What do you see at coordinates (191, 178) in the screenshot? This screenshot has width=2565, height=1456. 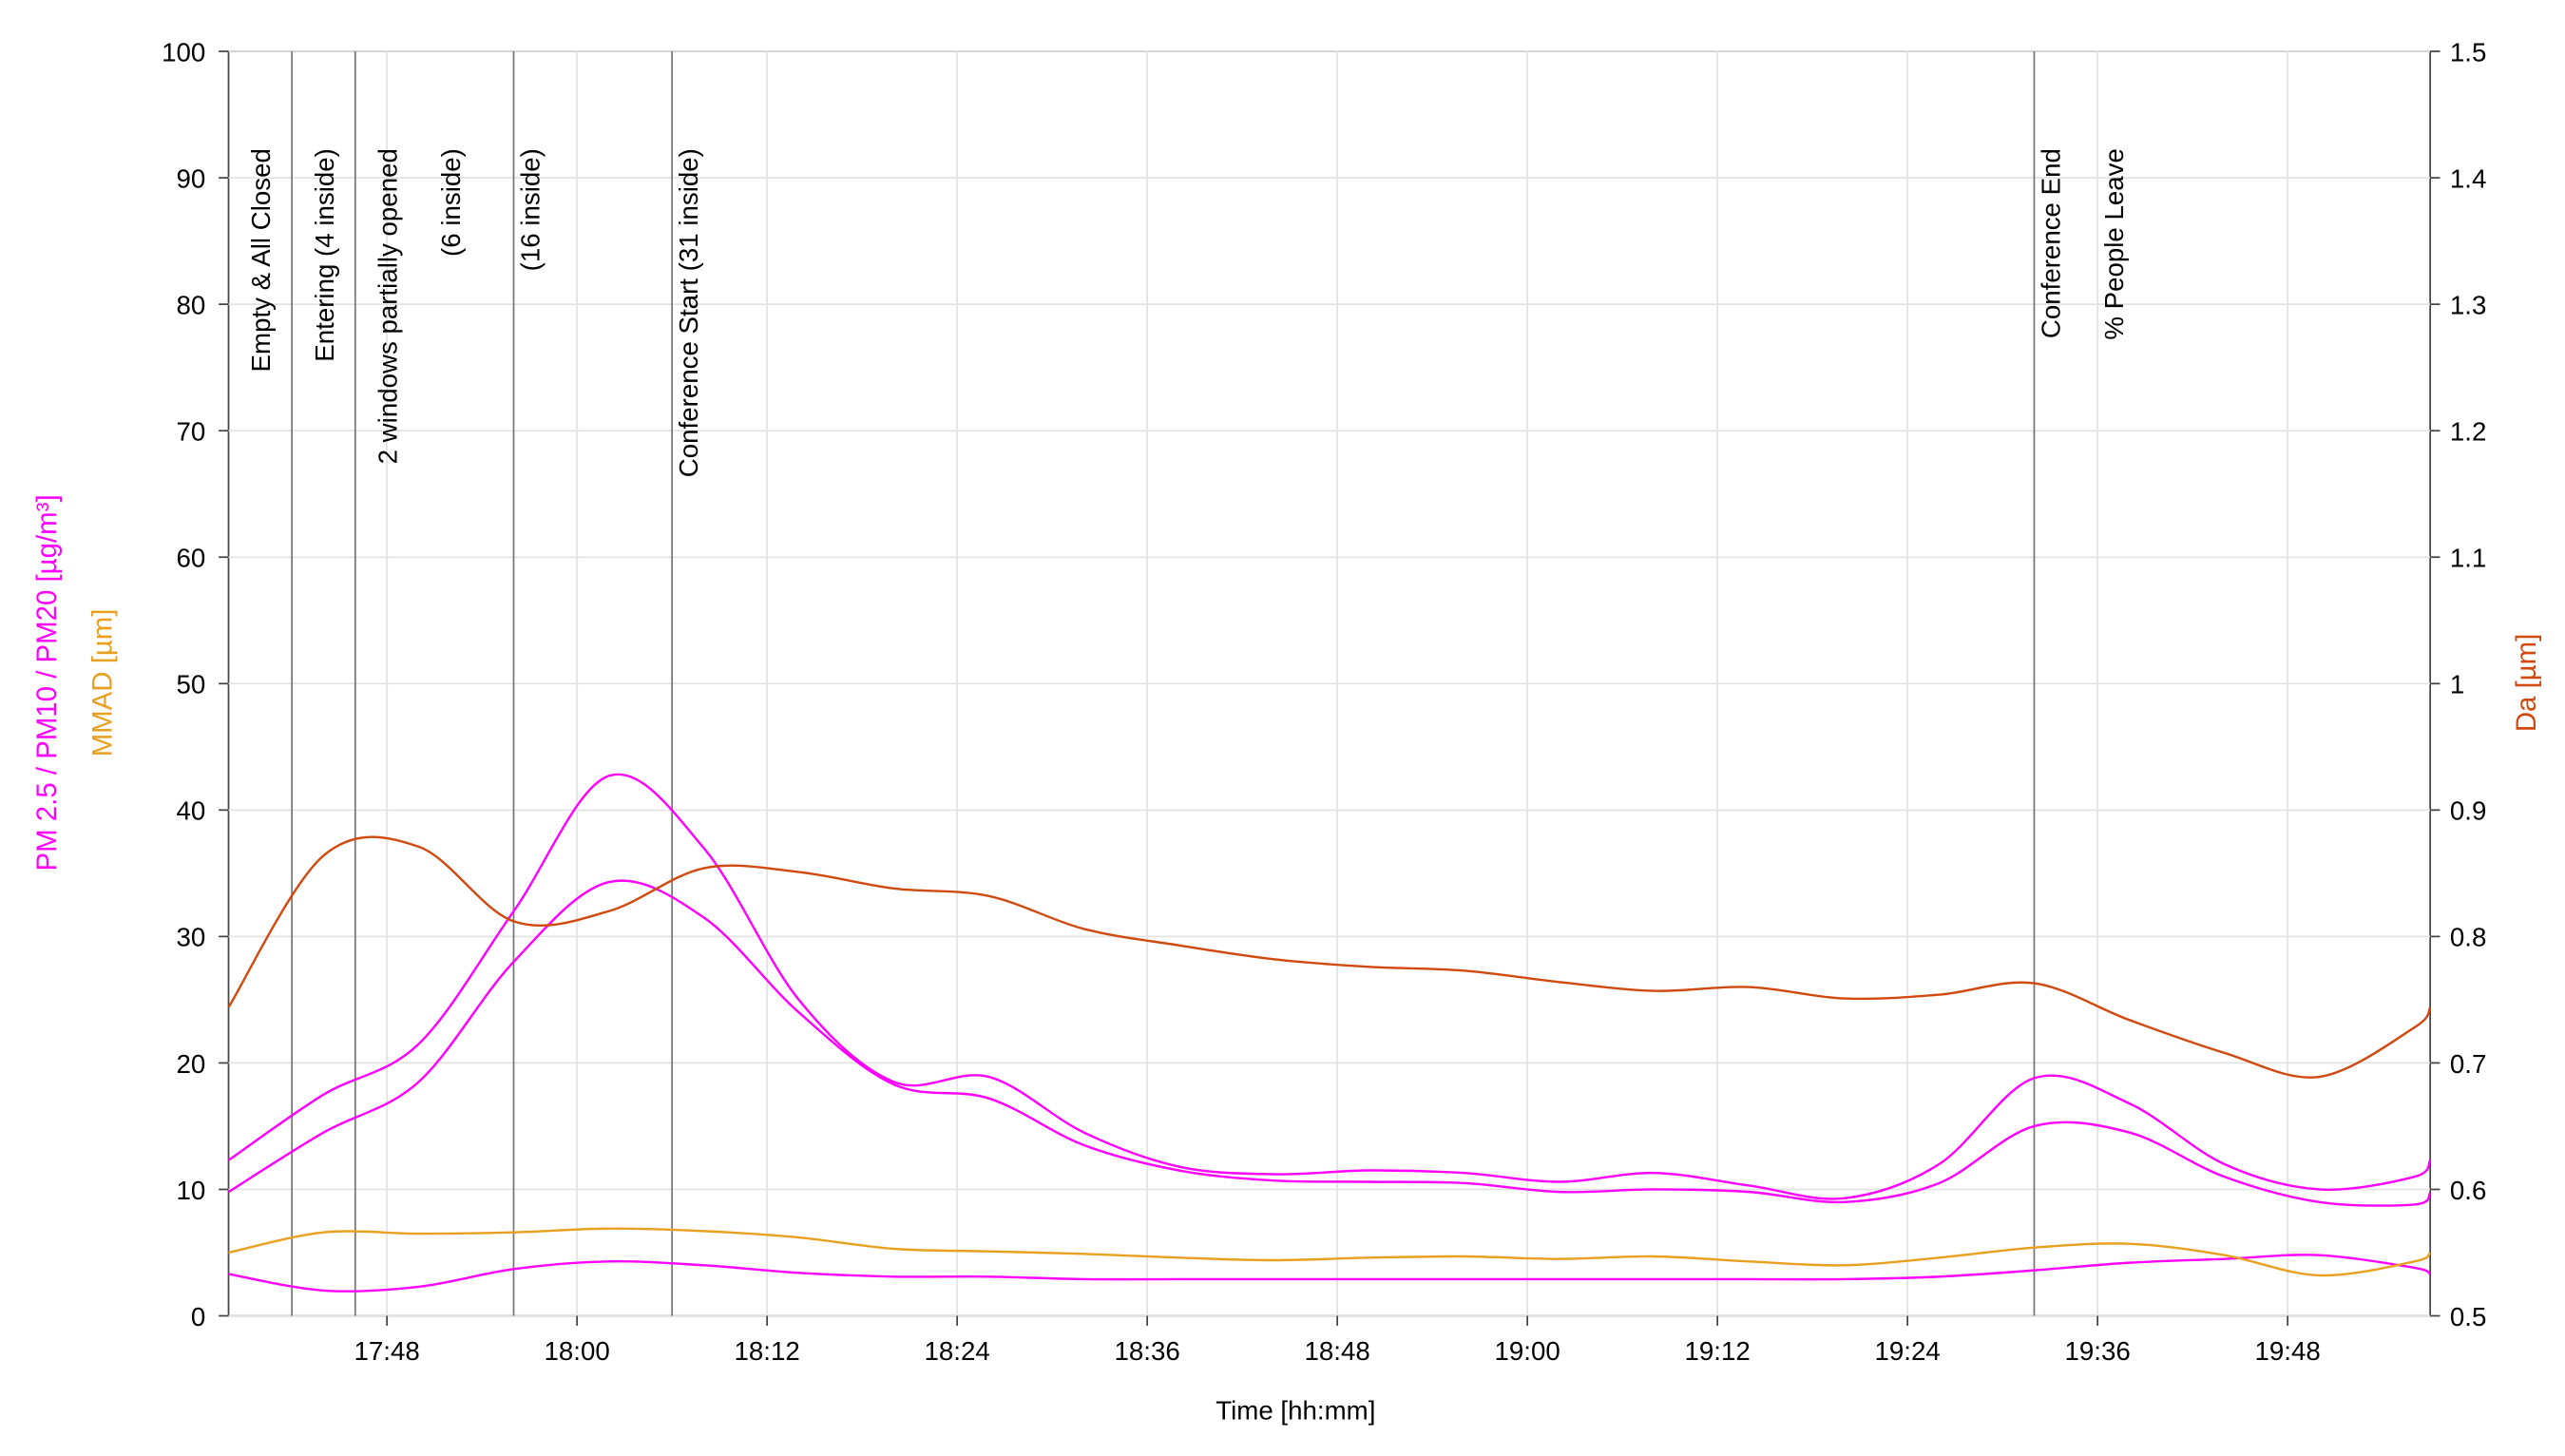 I see `y-tick-label: 90` at bounding box center [191, 178].